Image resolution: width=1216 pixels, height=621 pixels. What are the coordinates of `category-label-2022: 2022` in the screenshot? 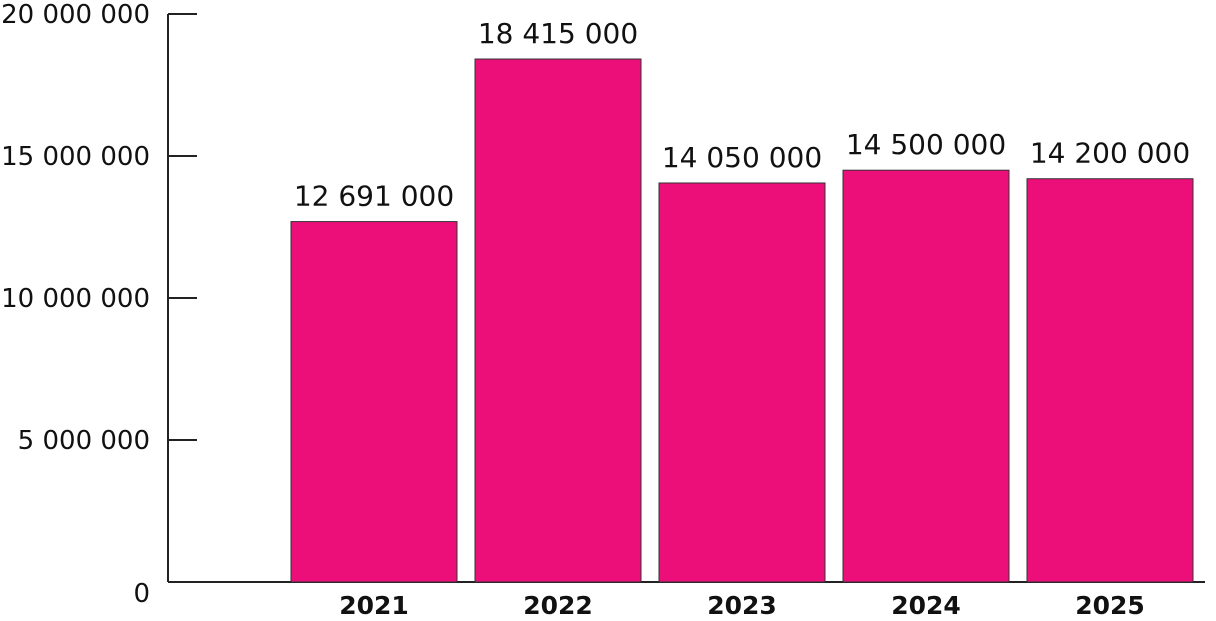 It's located at (558, 605).